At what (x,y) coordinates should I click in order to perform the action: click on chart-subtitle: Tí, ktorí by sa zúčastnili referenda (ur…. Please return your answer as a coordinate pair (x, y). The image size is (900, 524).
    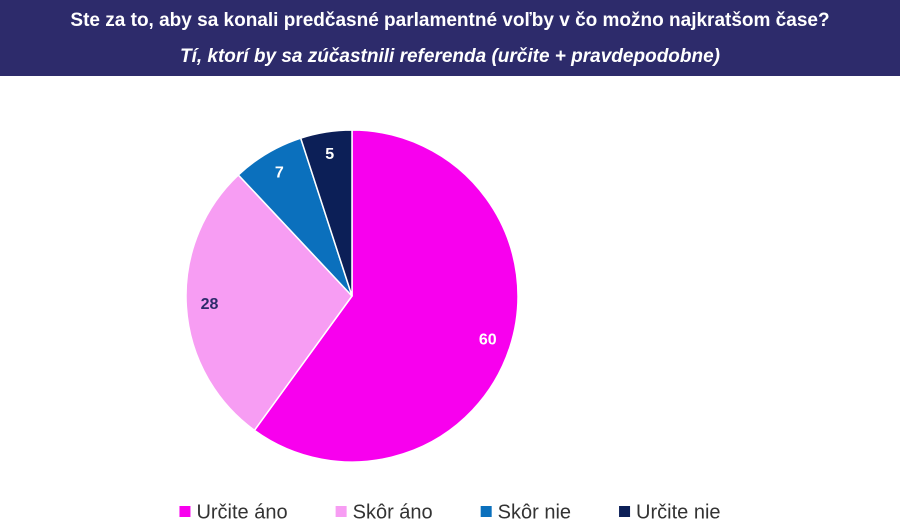
    Looking at the image, I should click on (450, 56).